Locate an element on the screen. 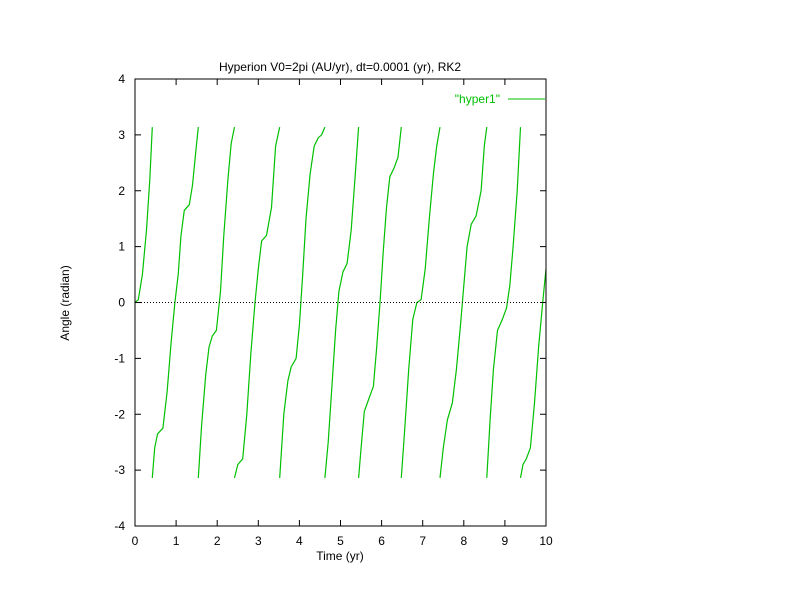 Image resolution: width=792 pixels, height=612 pixels. x-tick-label: 6 is located at coordinates (381, 541).